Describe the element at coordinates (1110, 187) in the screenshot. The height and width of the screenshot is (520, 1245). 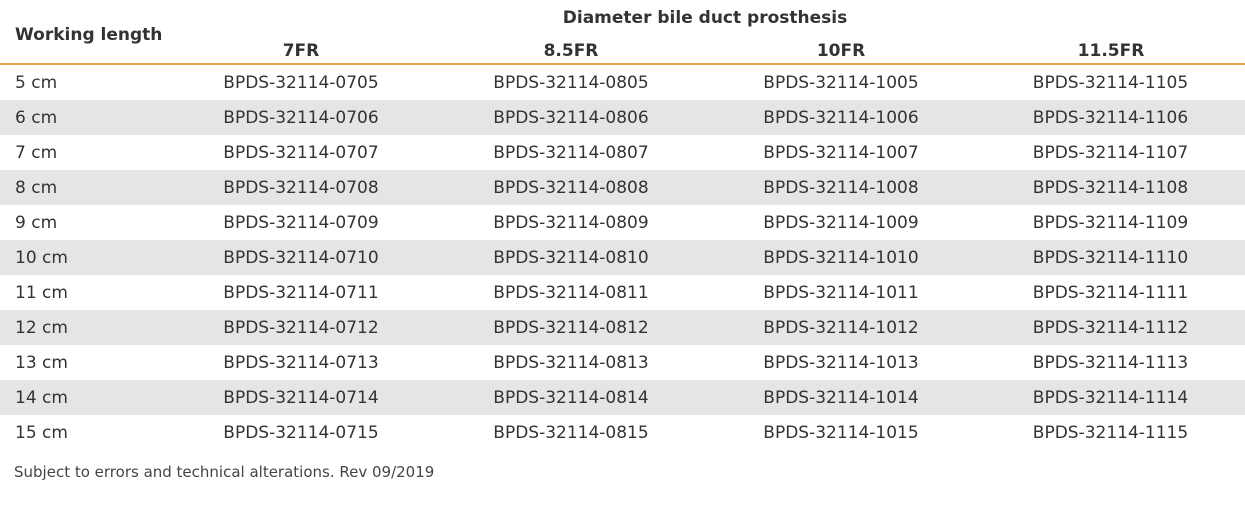
I see `product-code-cell: BPDS-32114-1108` at that location.